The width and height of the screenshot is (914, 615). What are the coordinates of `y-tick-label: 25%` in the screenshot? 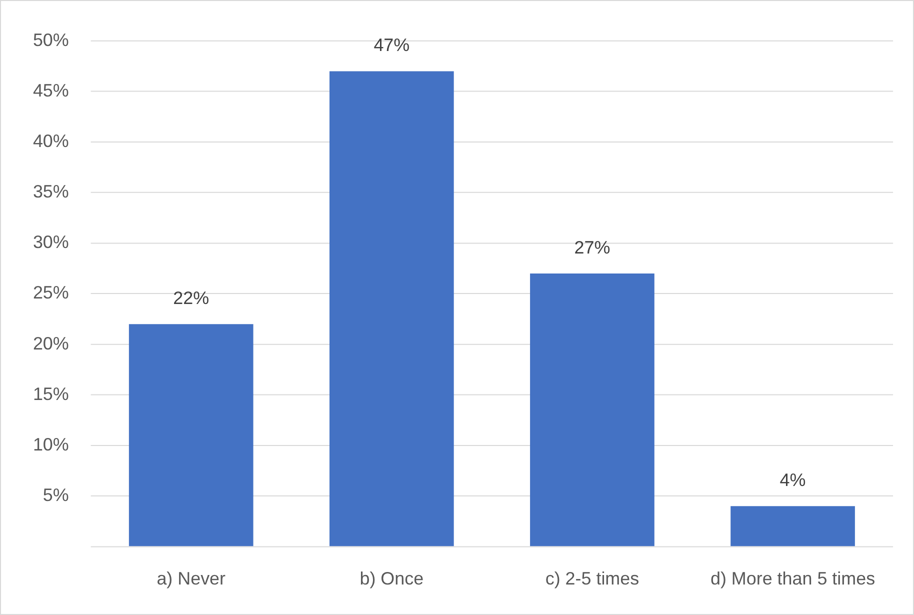 It's located at (50, 292).